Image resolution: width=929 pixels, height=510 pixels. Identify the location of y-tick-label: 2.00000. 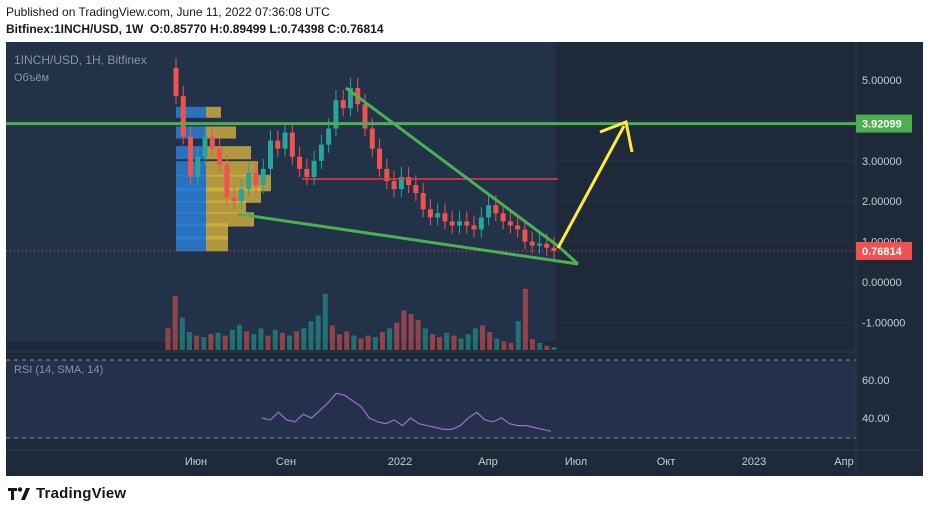
(882, 202).